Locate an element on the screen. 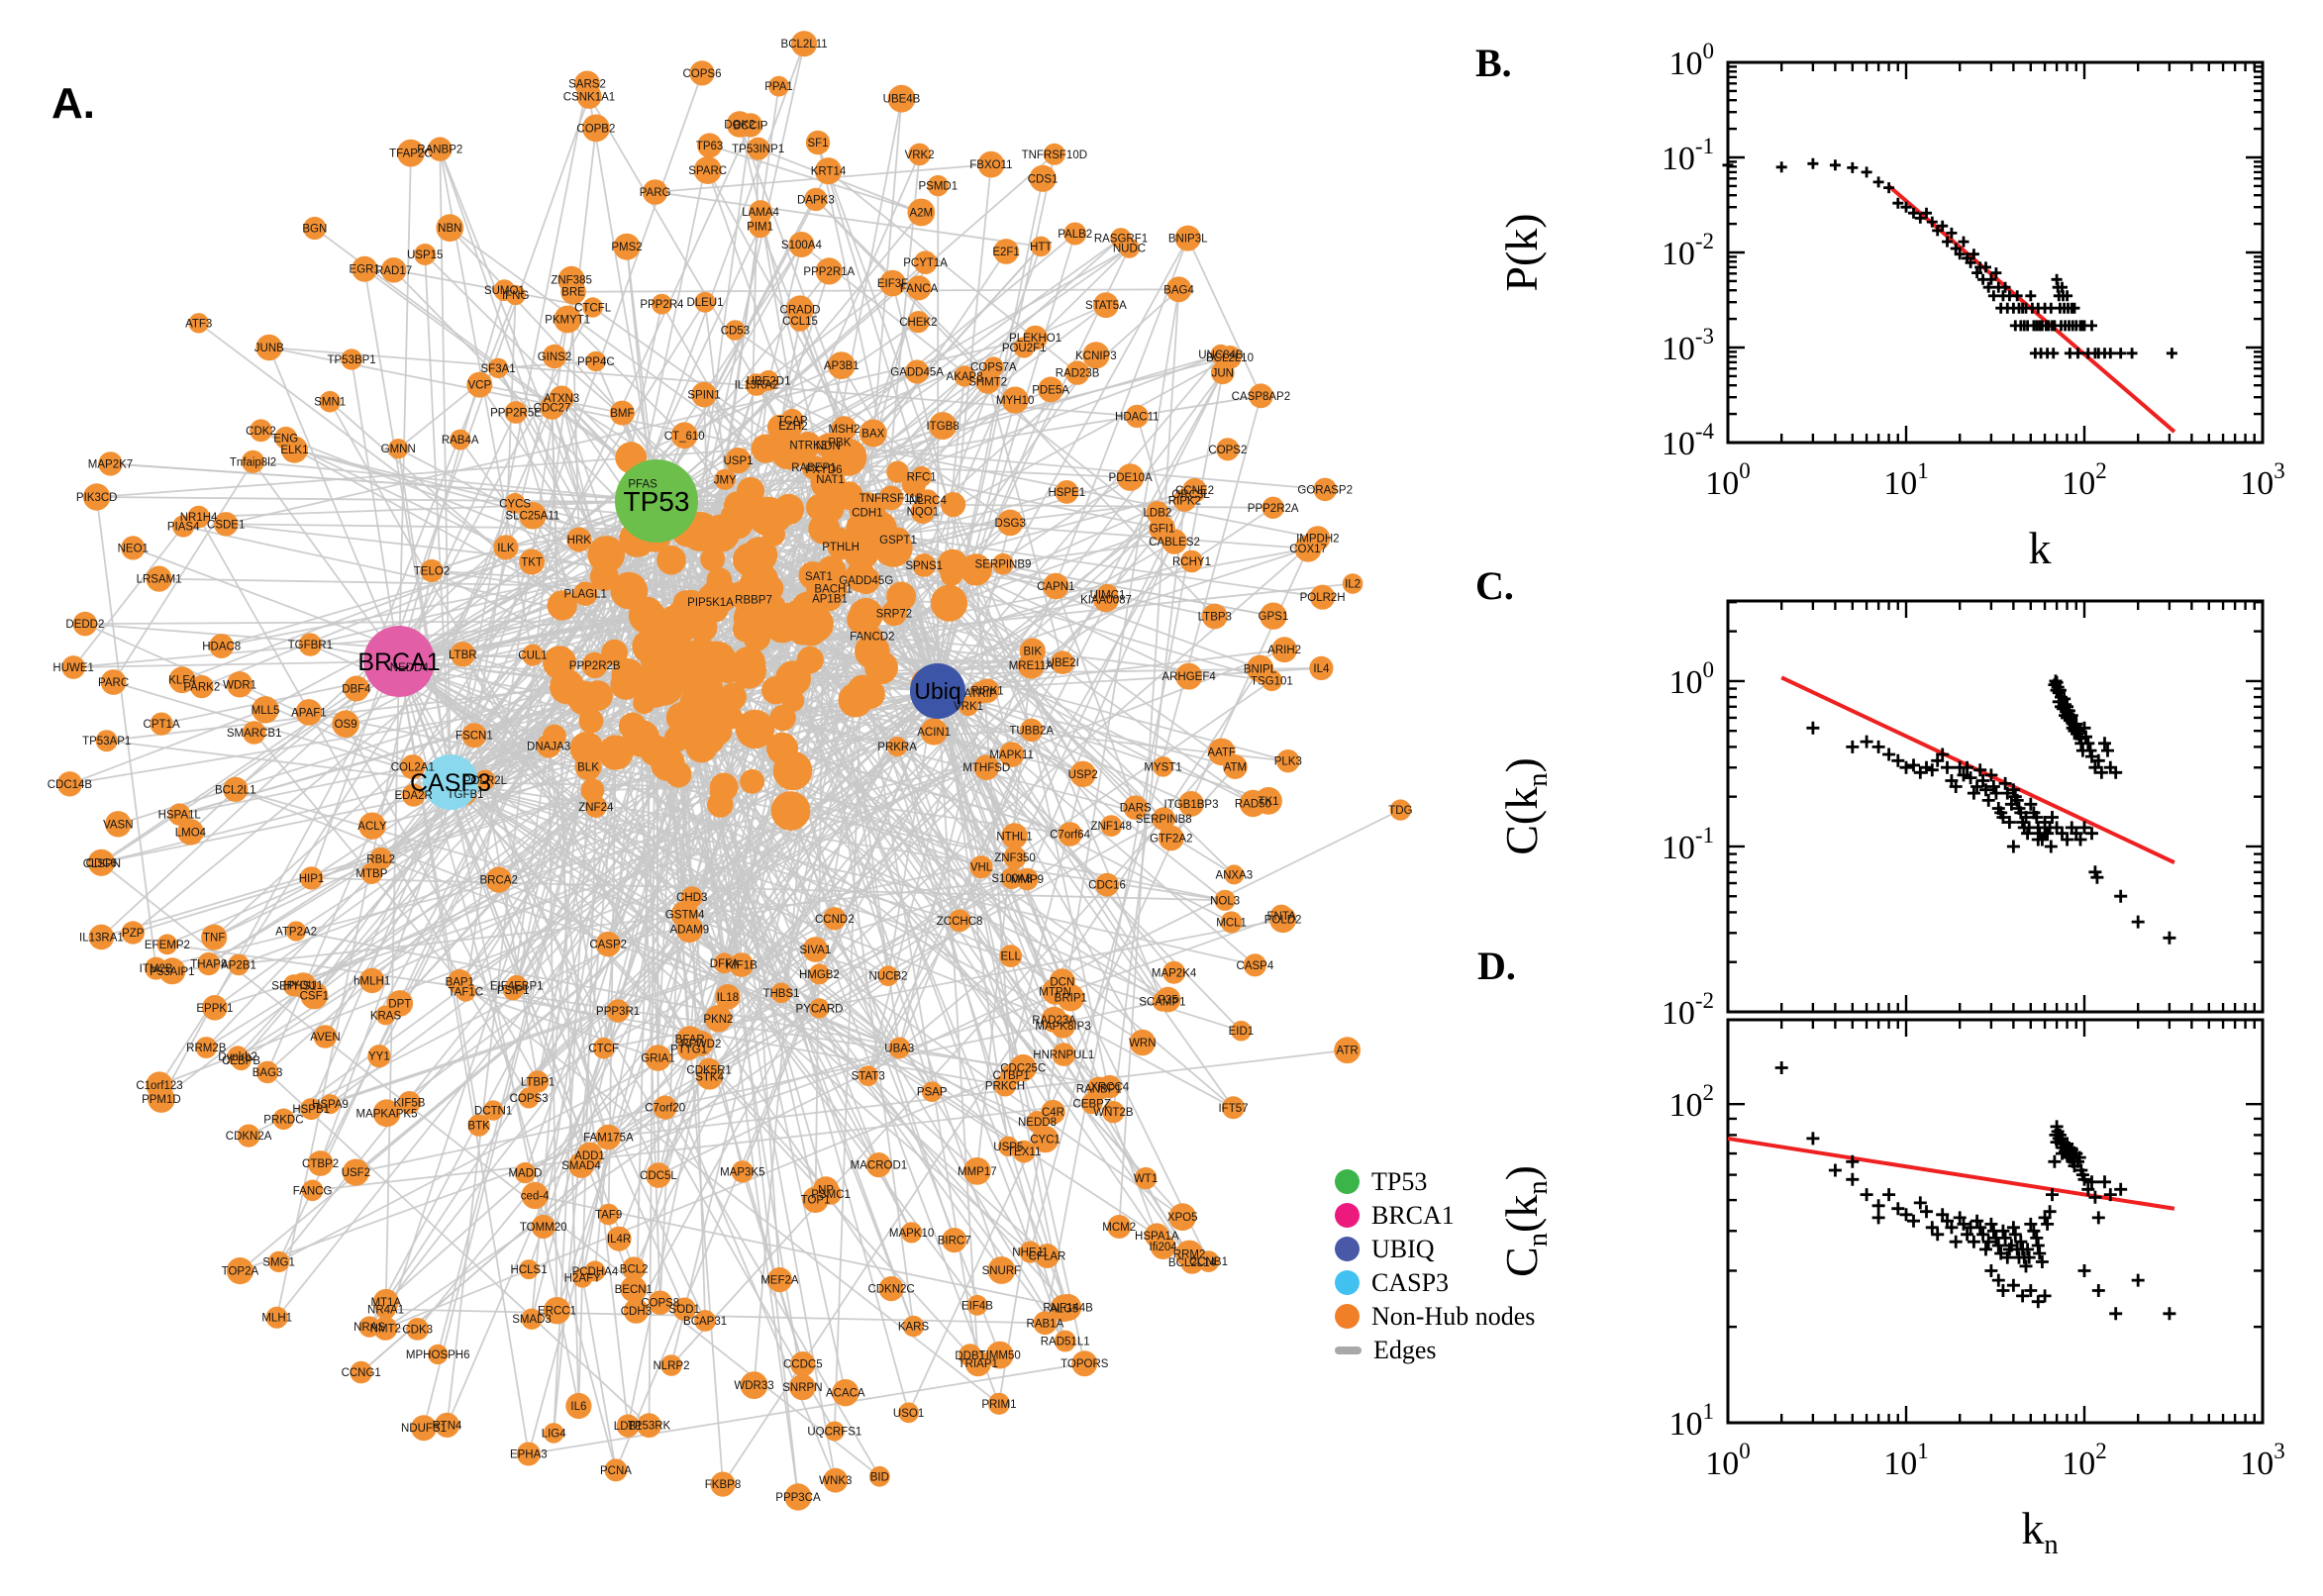 This screenshot has height=1596, width=2323. legend-item-casp3: CASP3 is located at coordinates (1435, 1282).